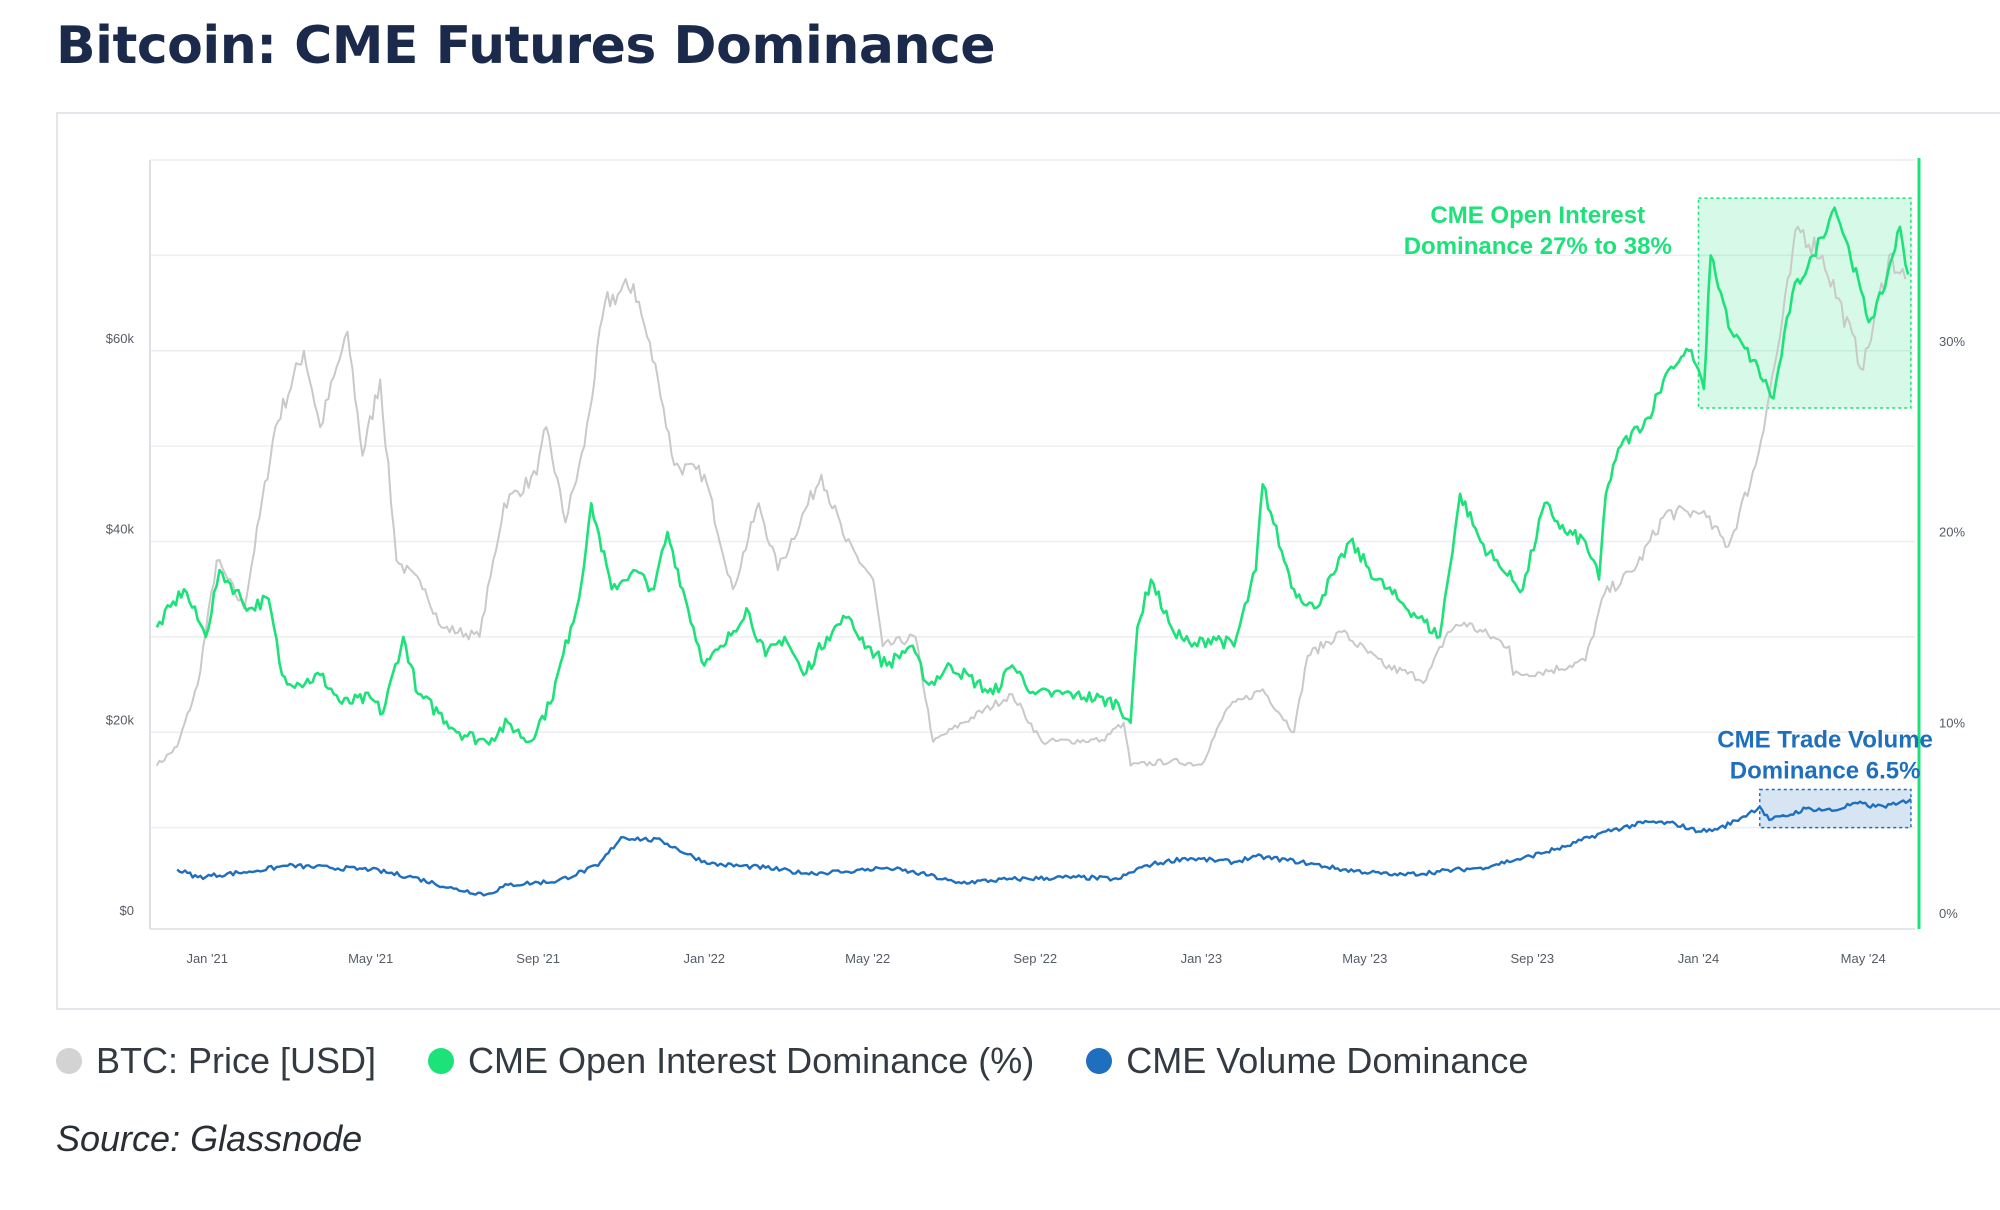 The image size is (2000, 1210). What do you see at coordinates (207, 958) in the screenshot?
I see `x-tick-label: Jan '21` at bounding box center [207, 958].